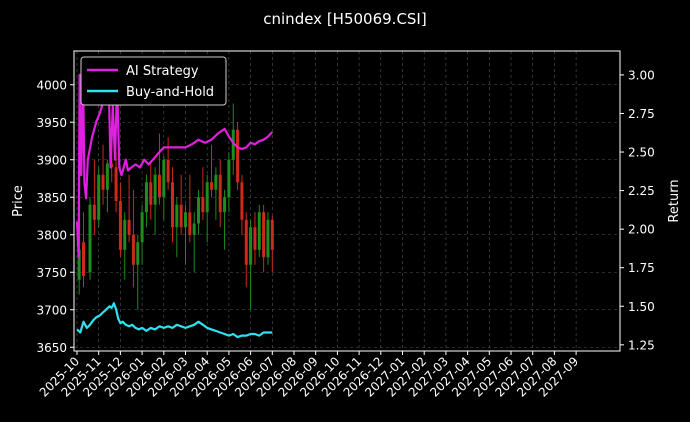  I want to click on right-tick-label: 3.00, so click(641, 75).